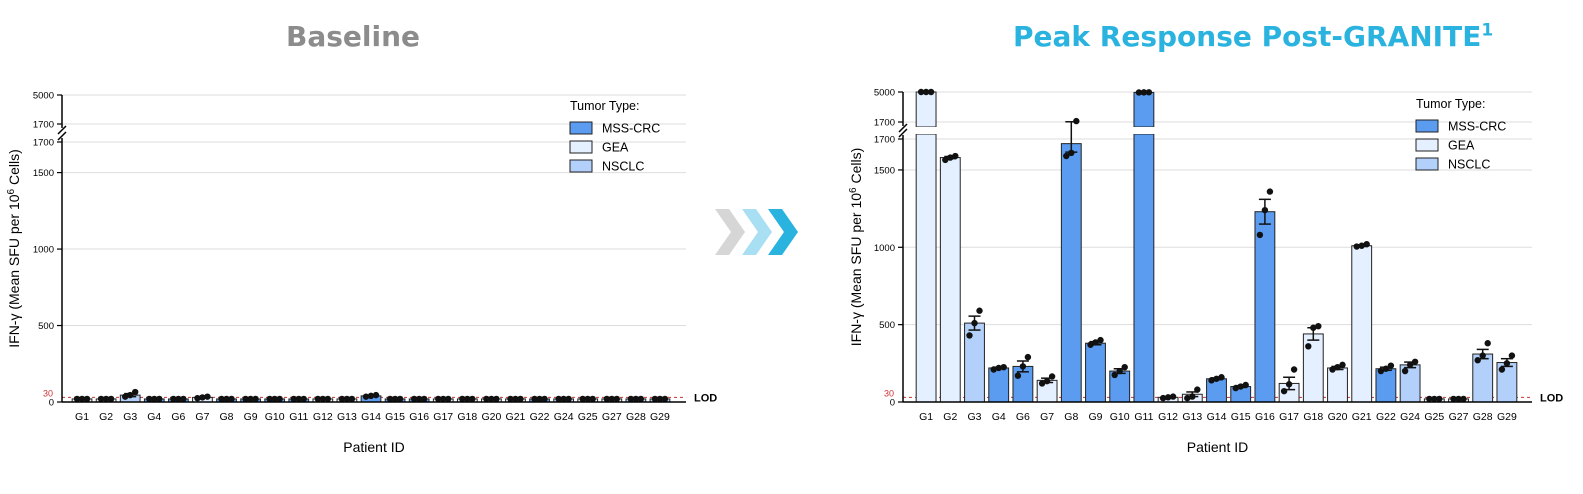 The height and width of the screenshot is (494, 1583). Describe the element at coordinates (373, 447) in the screenshot. I see `x-axis-title: Patient ID` at that location.